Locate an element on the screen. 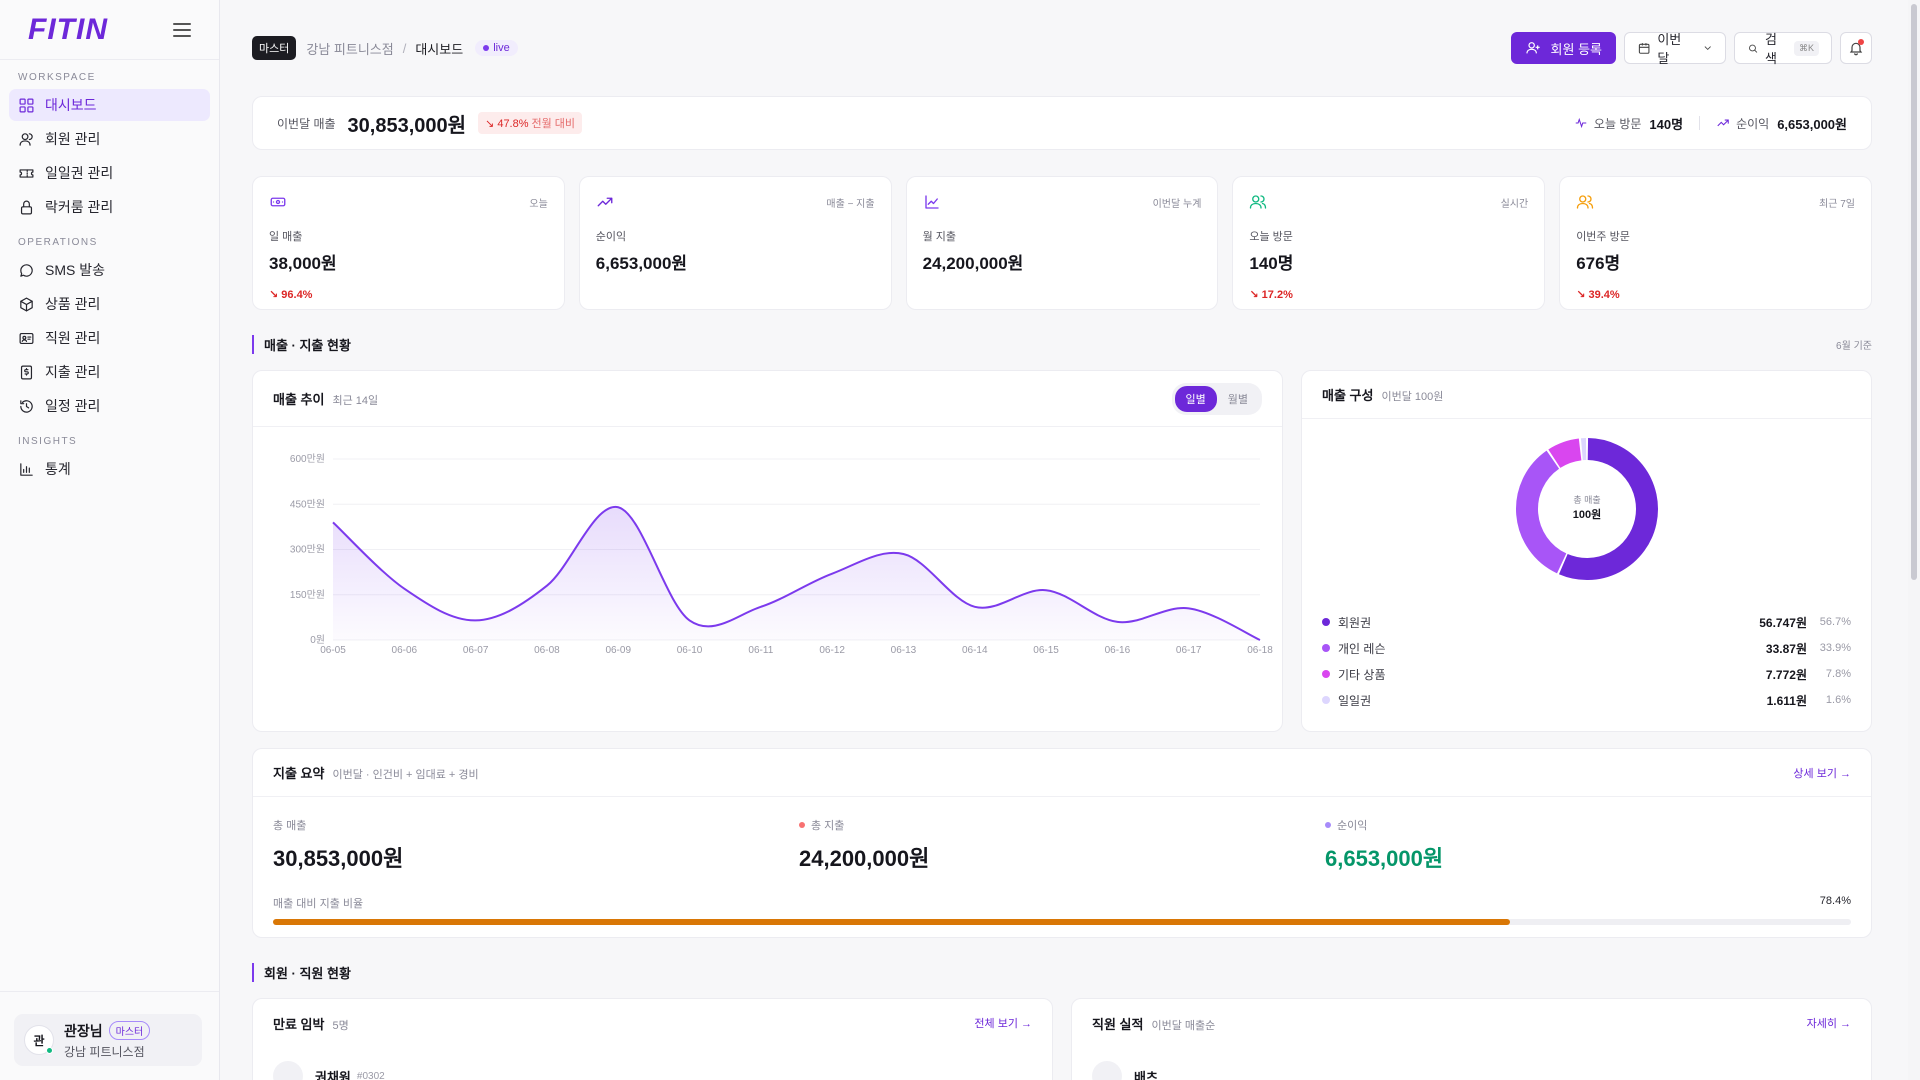  series-area is located at coordinates (796, 573).